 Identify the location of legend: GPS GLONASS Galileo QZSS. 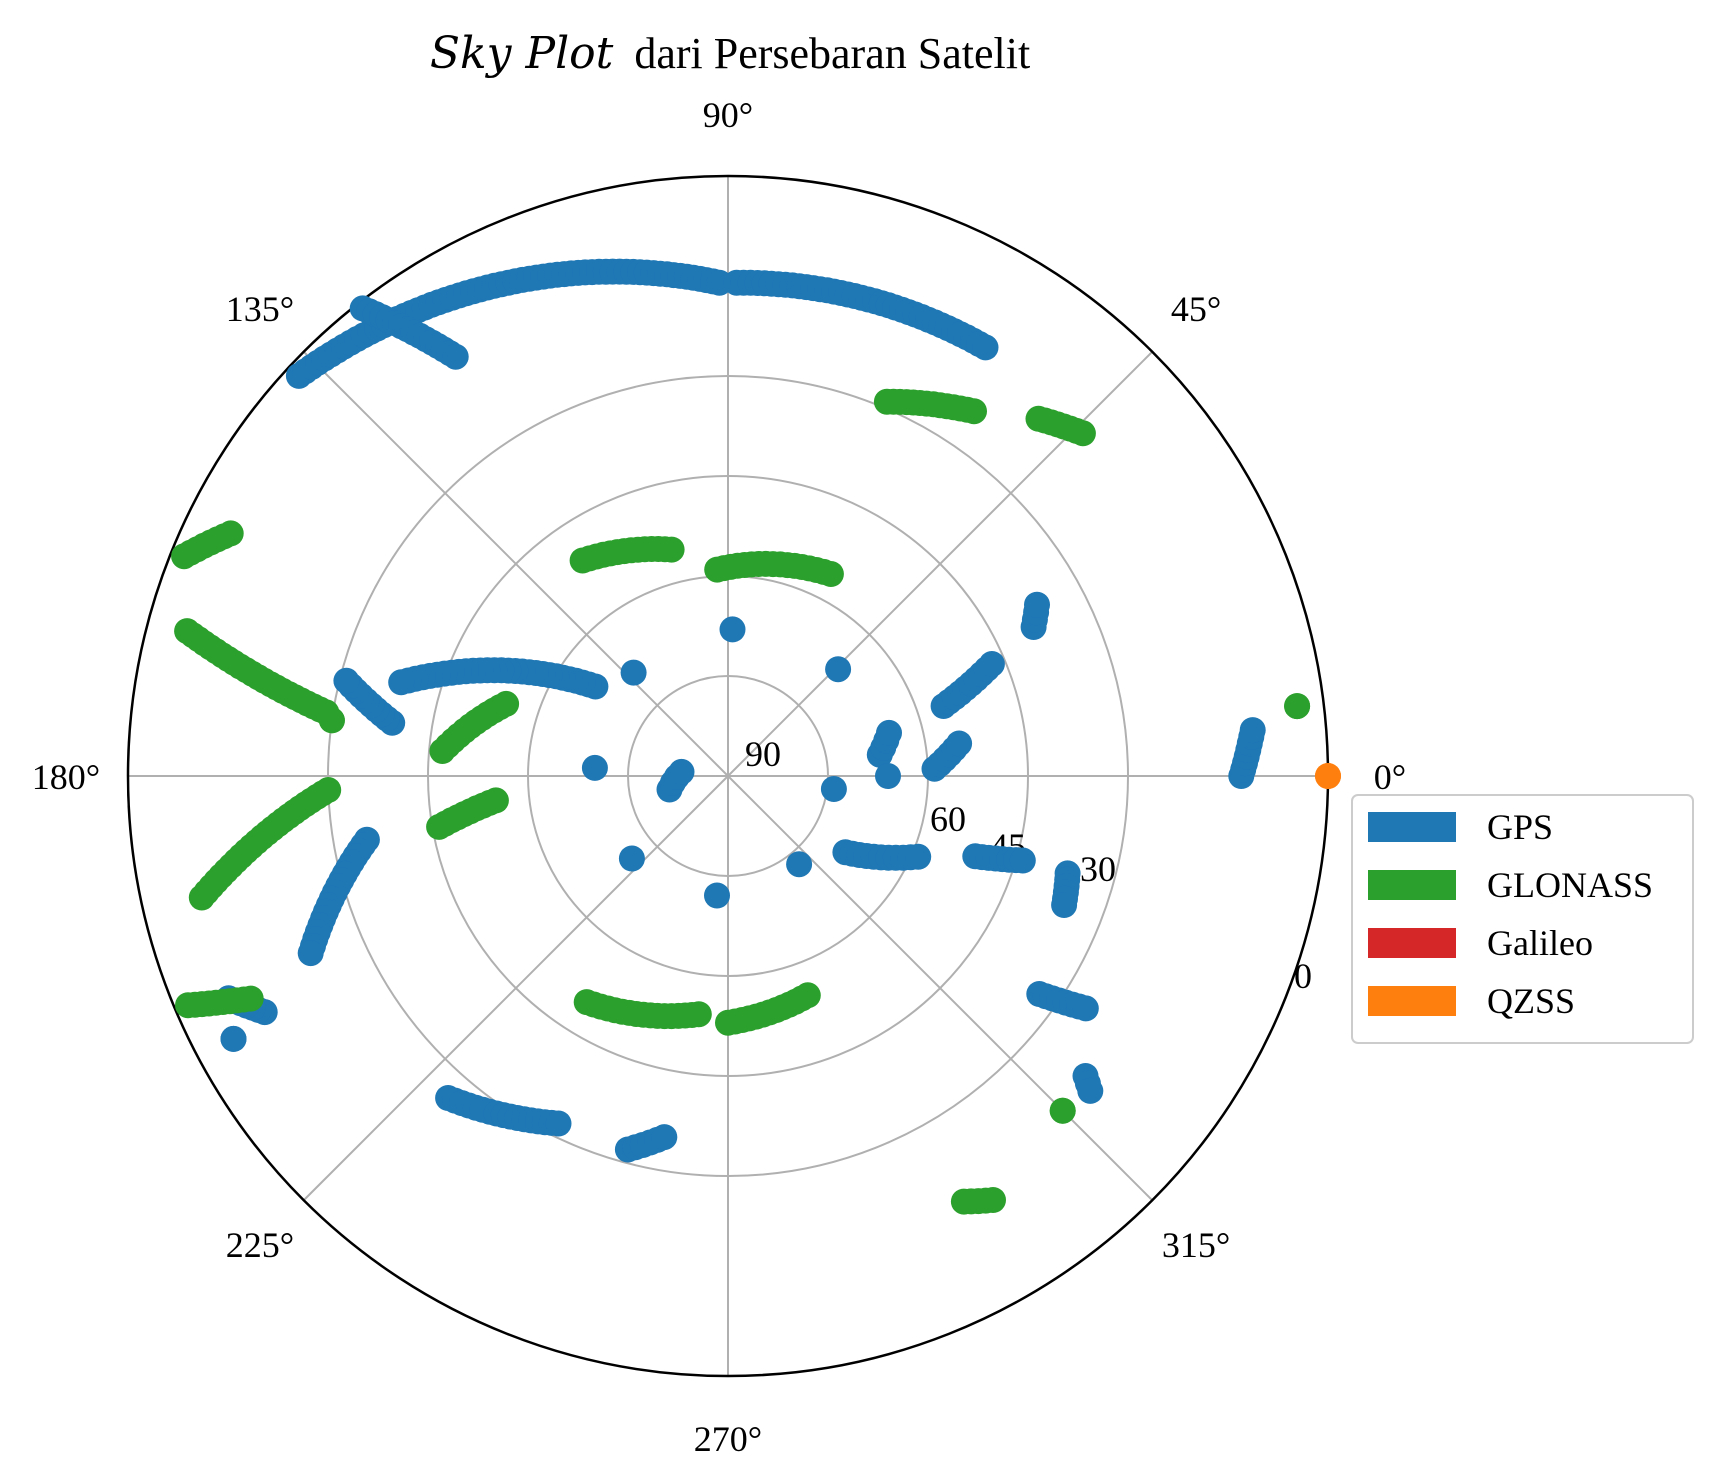
(1522, 919).